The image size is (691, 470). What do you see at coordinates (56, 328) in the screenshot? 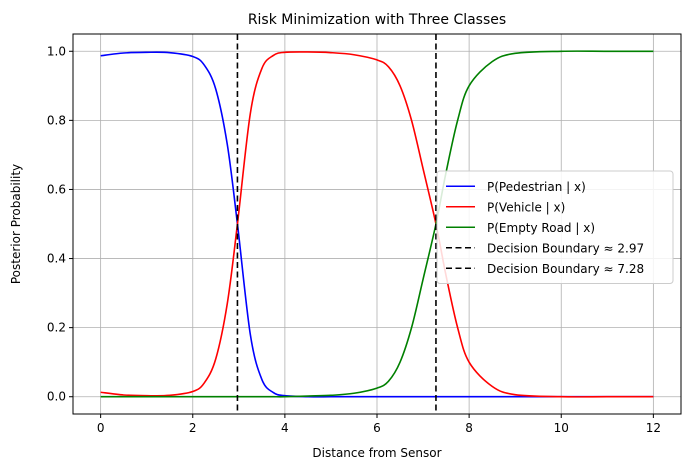
I see `y-tick-label: 0.2` at bounding box center [56, 328].